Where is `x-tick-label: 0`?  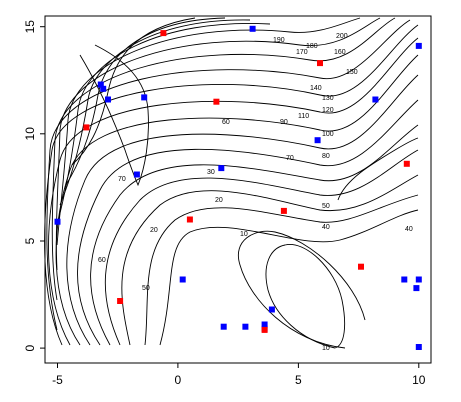 x-tick-label: 0 is located at coordinates (178, 380).